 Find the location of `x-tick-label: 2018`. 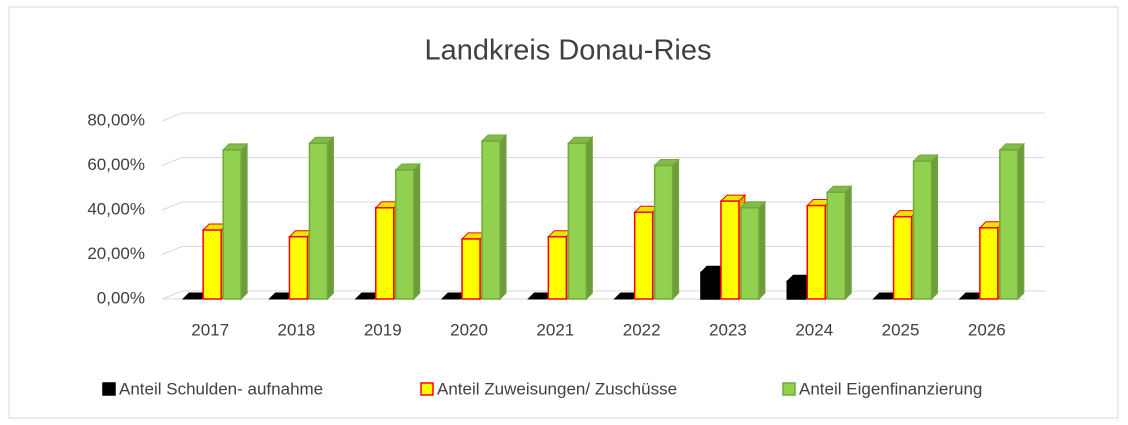

x-tick-label: 2018 is located at coordinates (297, 329).